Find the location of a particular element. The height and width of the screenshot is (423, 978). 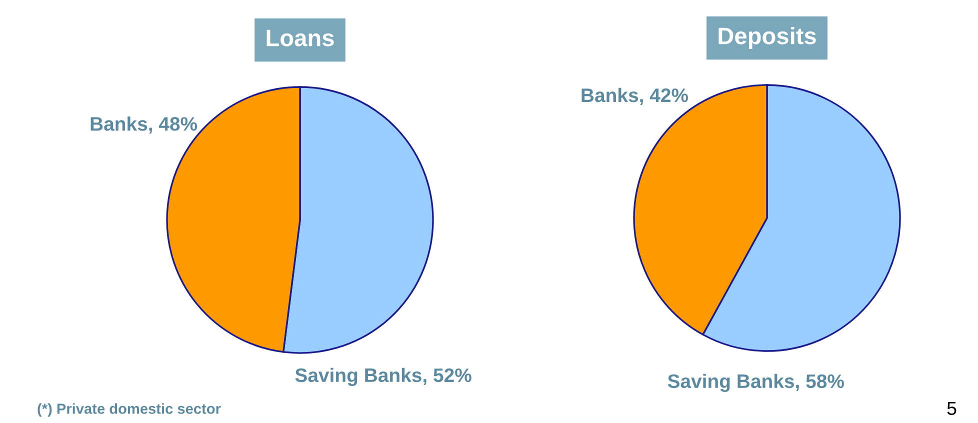

data-label: , 58% is located at coordinates (820, 382).